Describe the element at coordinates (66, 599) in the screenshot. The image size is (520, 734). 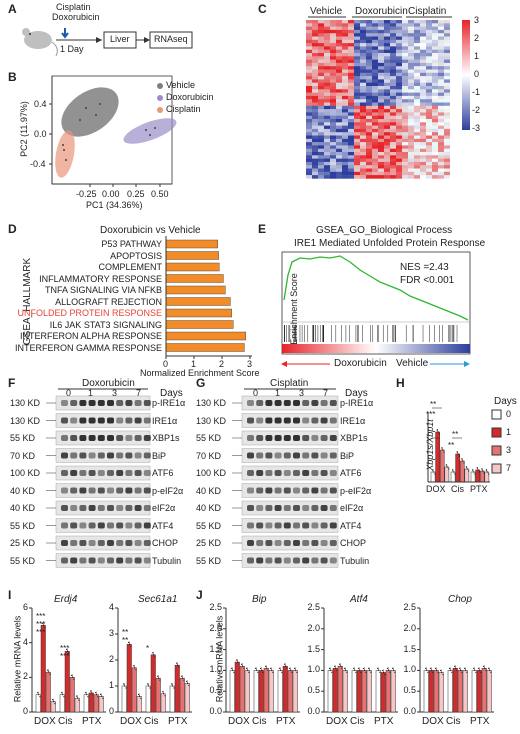
I see `i-gene-erdj4: Erdj4` at that location.